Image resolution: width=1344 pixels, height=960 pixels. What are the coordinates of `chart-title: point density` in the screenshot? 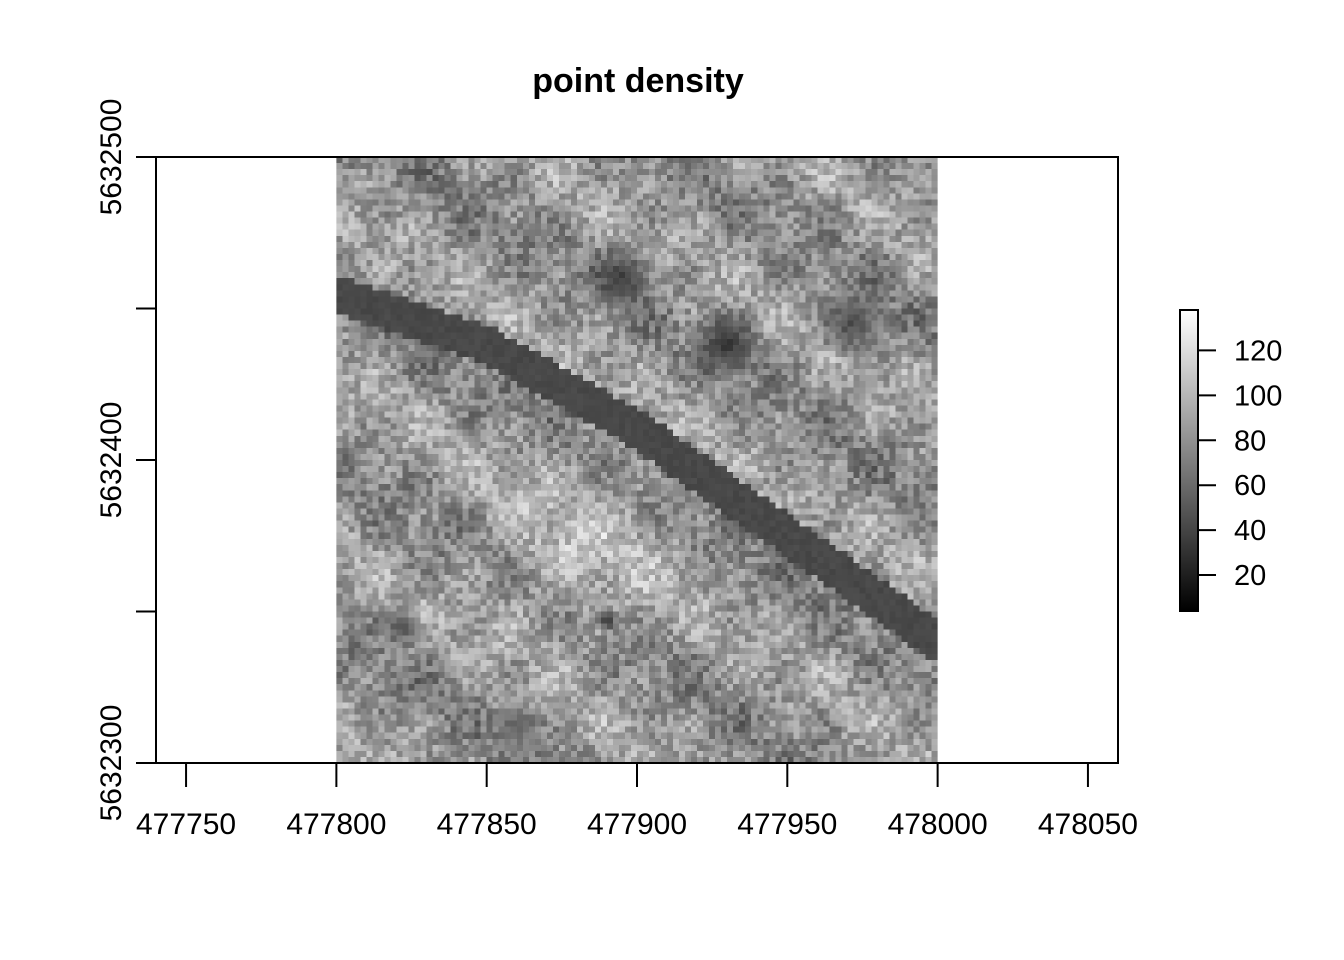 It's located at (638, 81).